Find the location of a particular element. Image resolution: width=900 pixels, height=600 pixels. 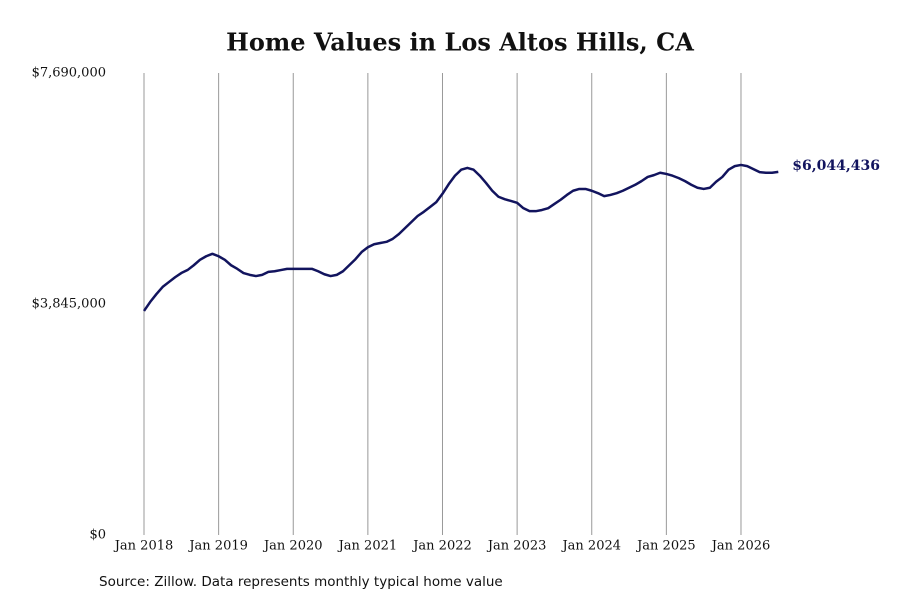

x-tick-label: Jan 2020 is located at coordinates (292, 546).